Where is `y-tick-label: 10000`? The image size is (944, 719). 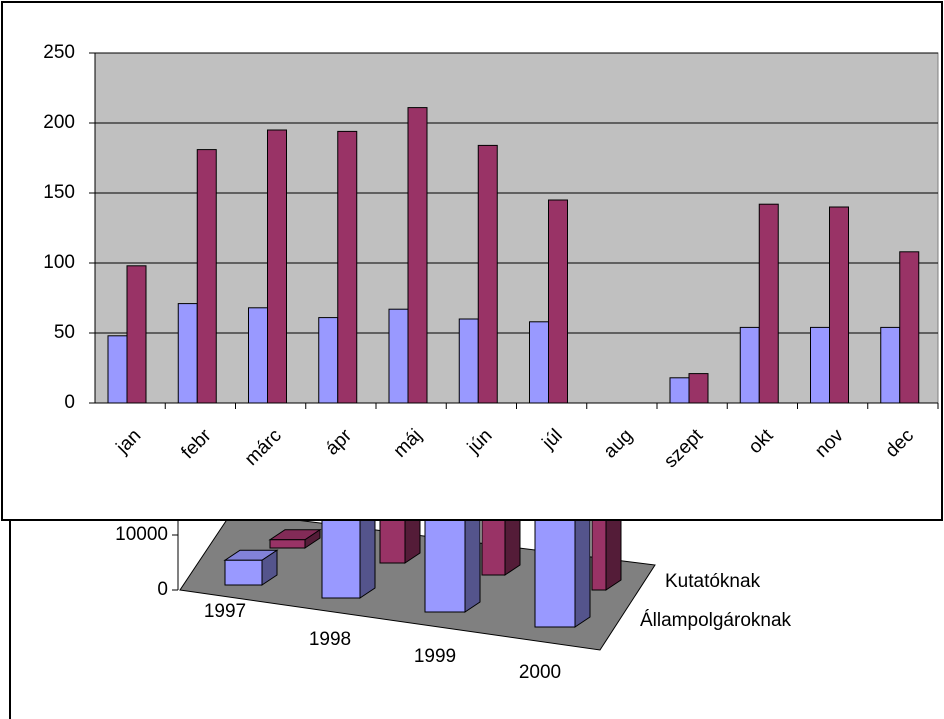
y-tick-label: 10000 is located at coordinates (141, 534).